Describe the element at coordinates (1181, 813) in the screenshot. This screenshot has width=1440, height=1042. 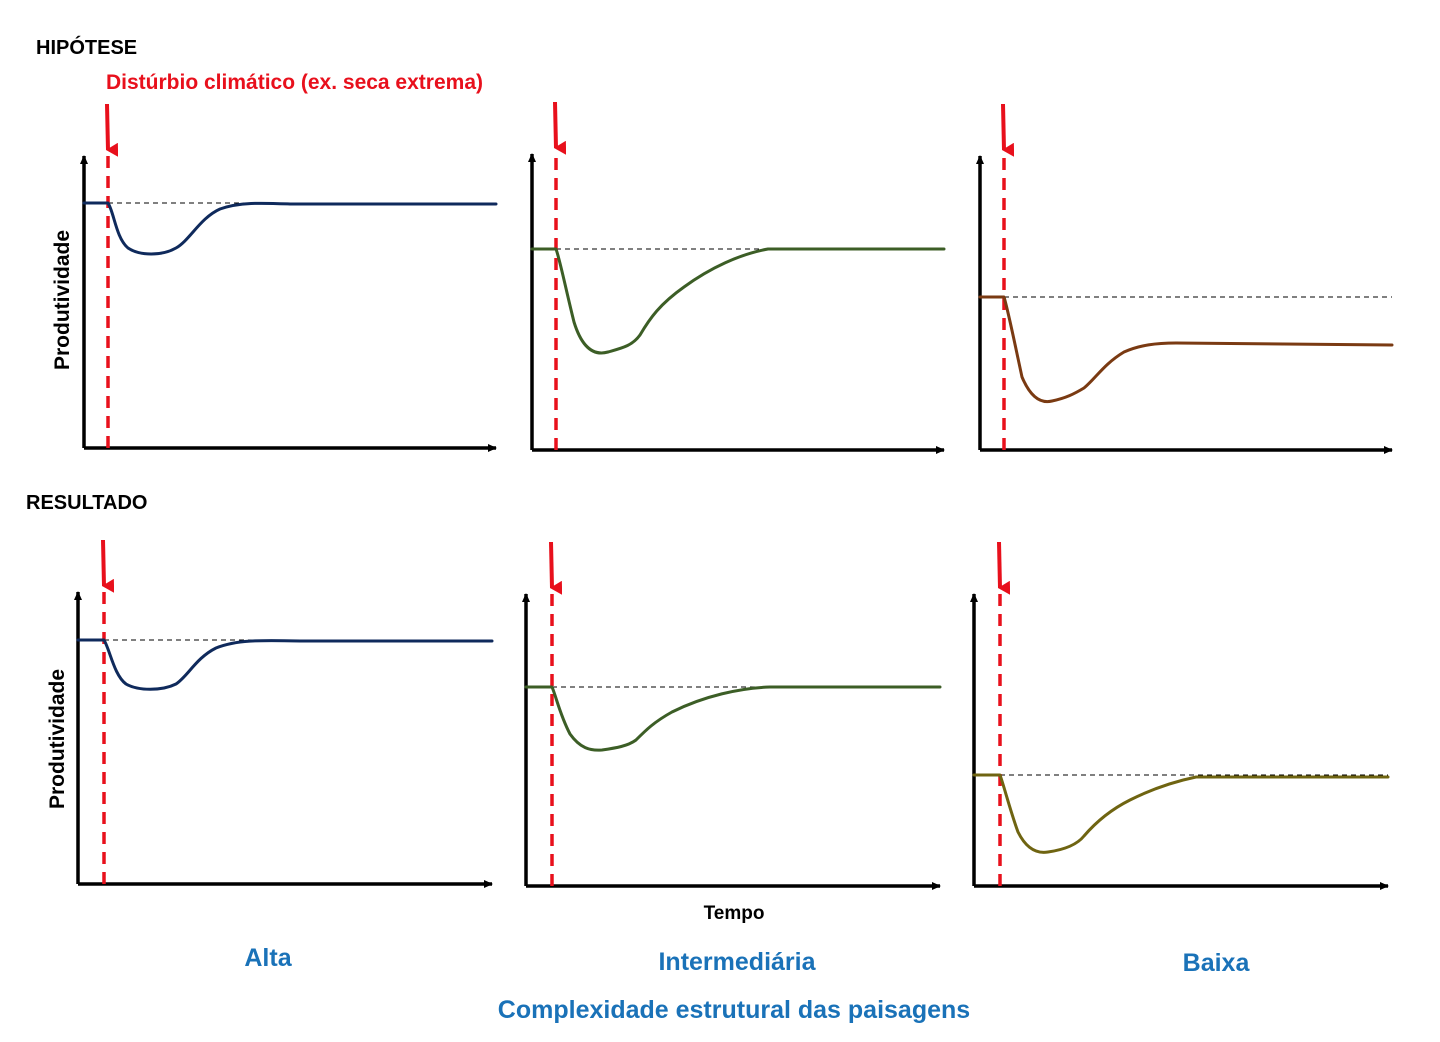
I see `productivity-curve-resultado-baixa` at that location.